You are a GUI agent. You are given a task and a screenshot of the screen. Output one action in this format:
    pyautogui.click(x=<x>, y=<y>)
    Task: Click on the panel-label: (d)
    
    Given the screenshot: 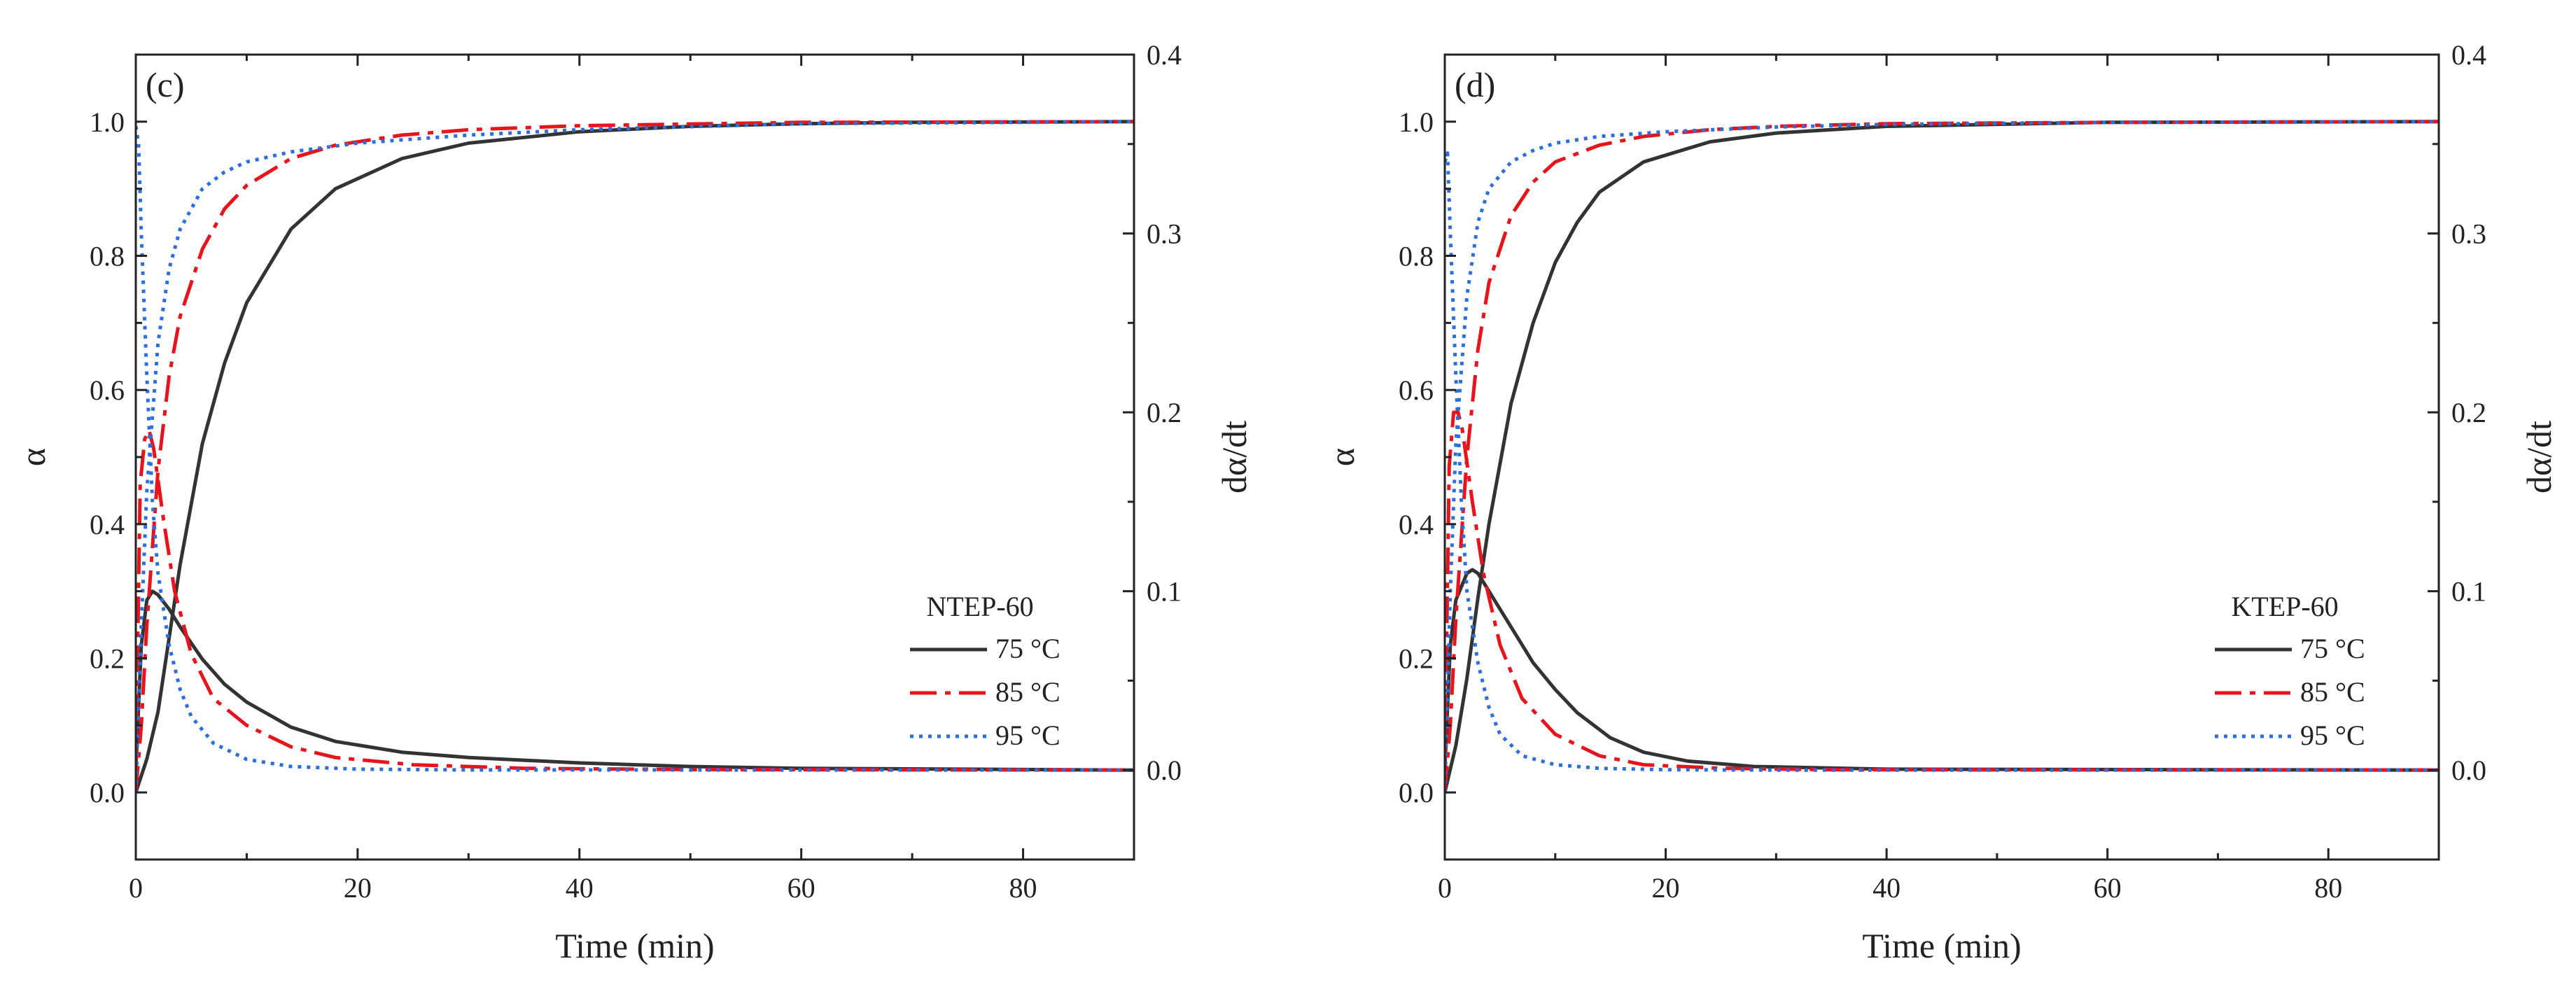 What is the action you would take?
    pyautogui.click(x=1475, y=84)
    